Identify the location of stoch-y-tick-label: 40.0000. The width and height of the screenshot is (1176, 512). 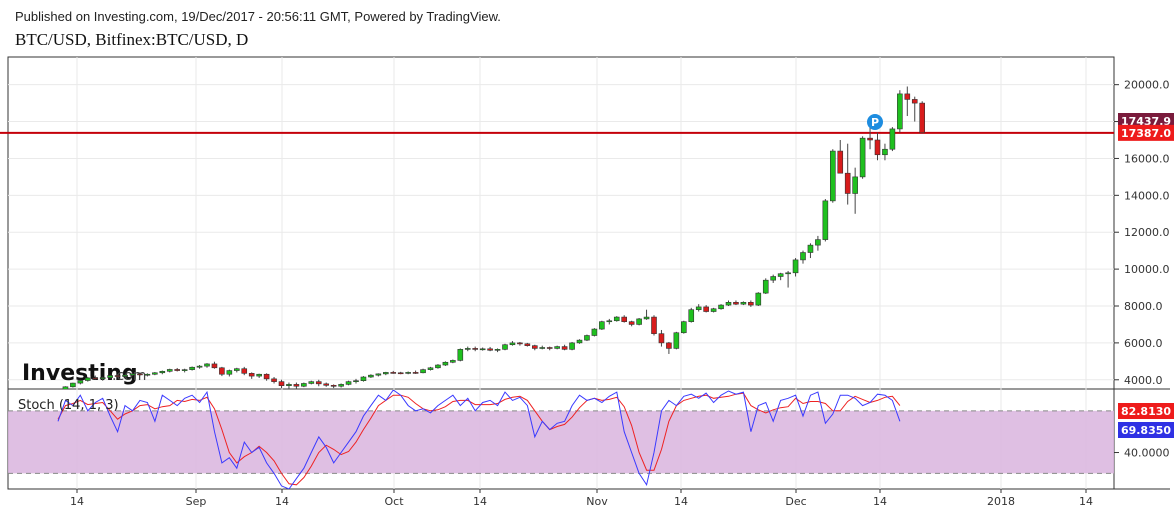
(1147, 453).